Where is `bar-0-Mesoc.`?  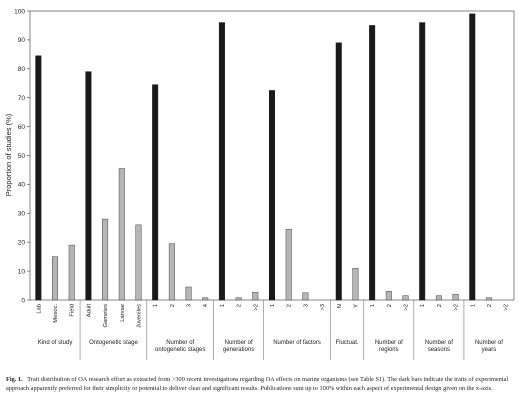
bar-0-Mesoc. is located at coordinates (55, 278).